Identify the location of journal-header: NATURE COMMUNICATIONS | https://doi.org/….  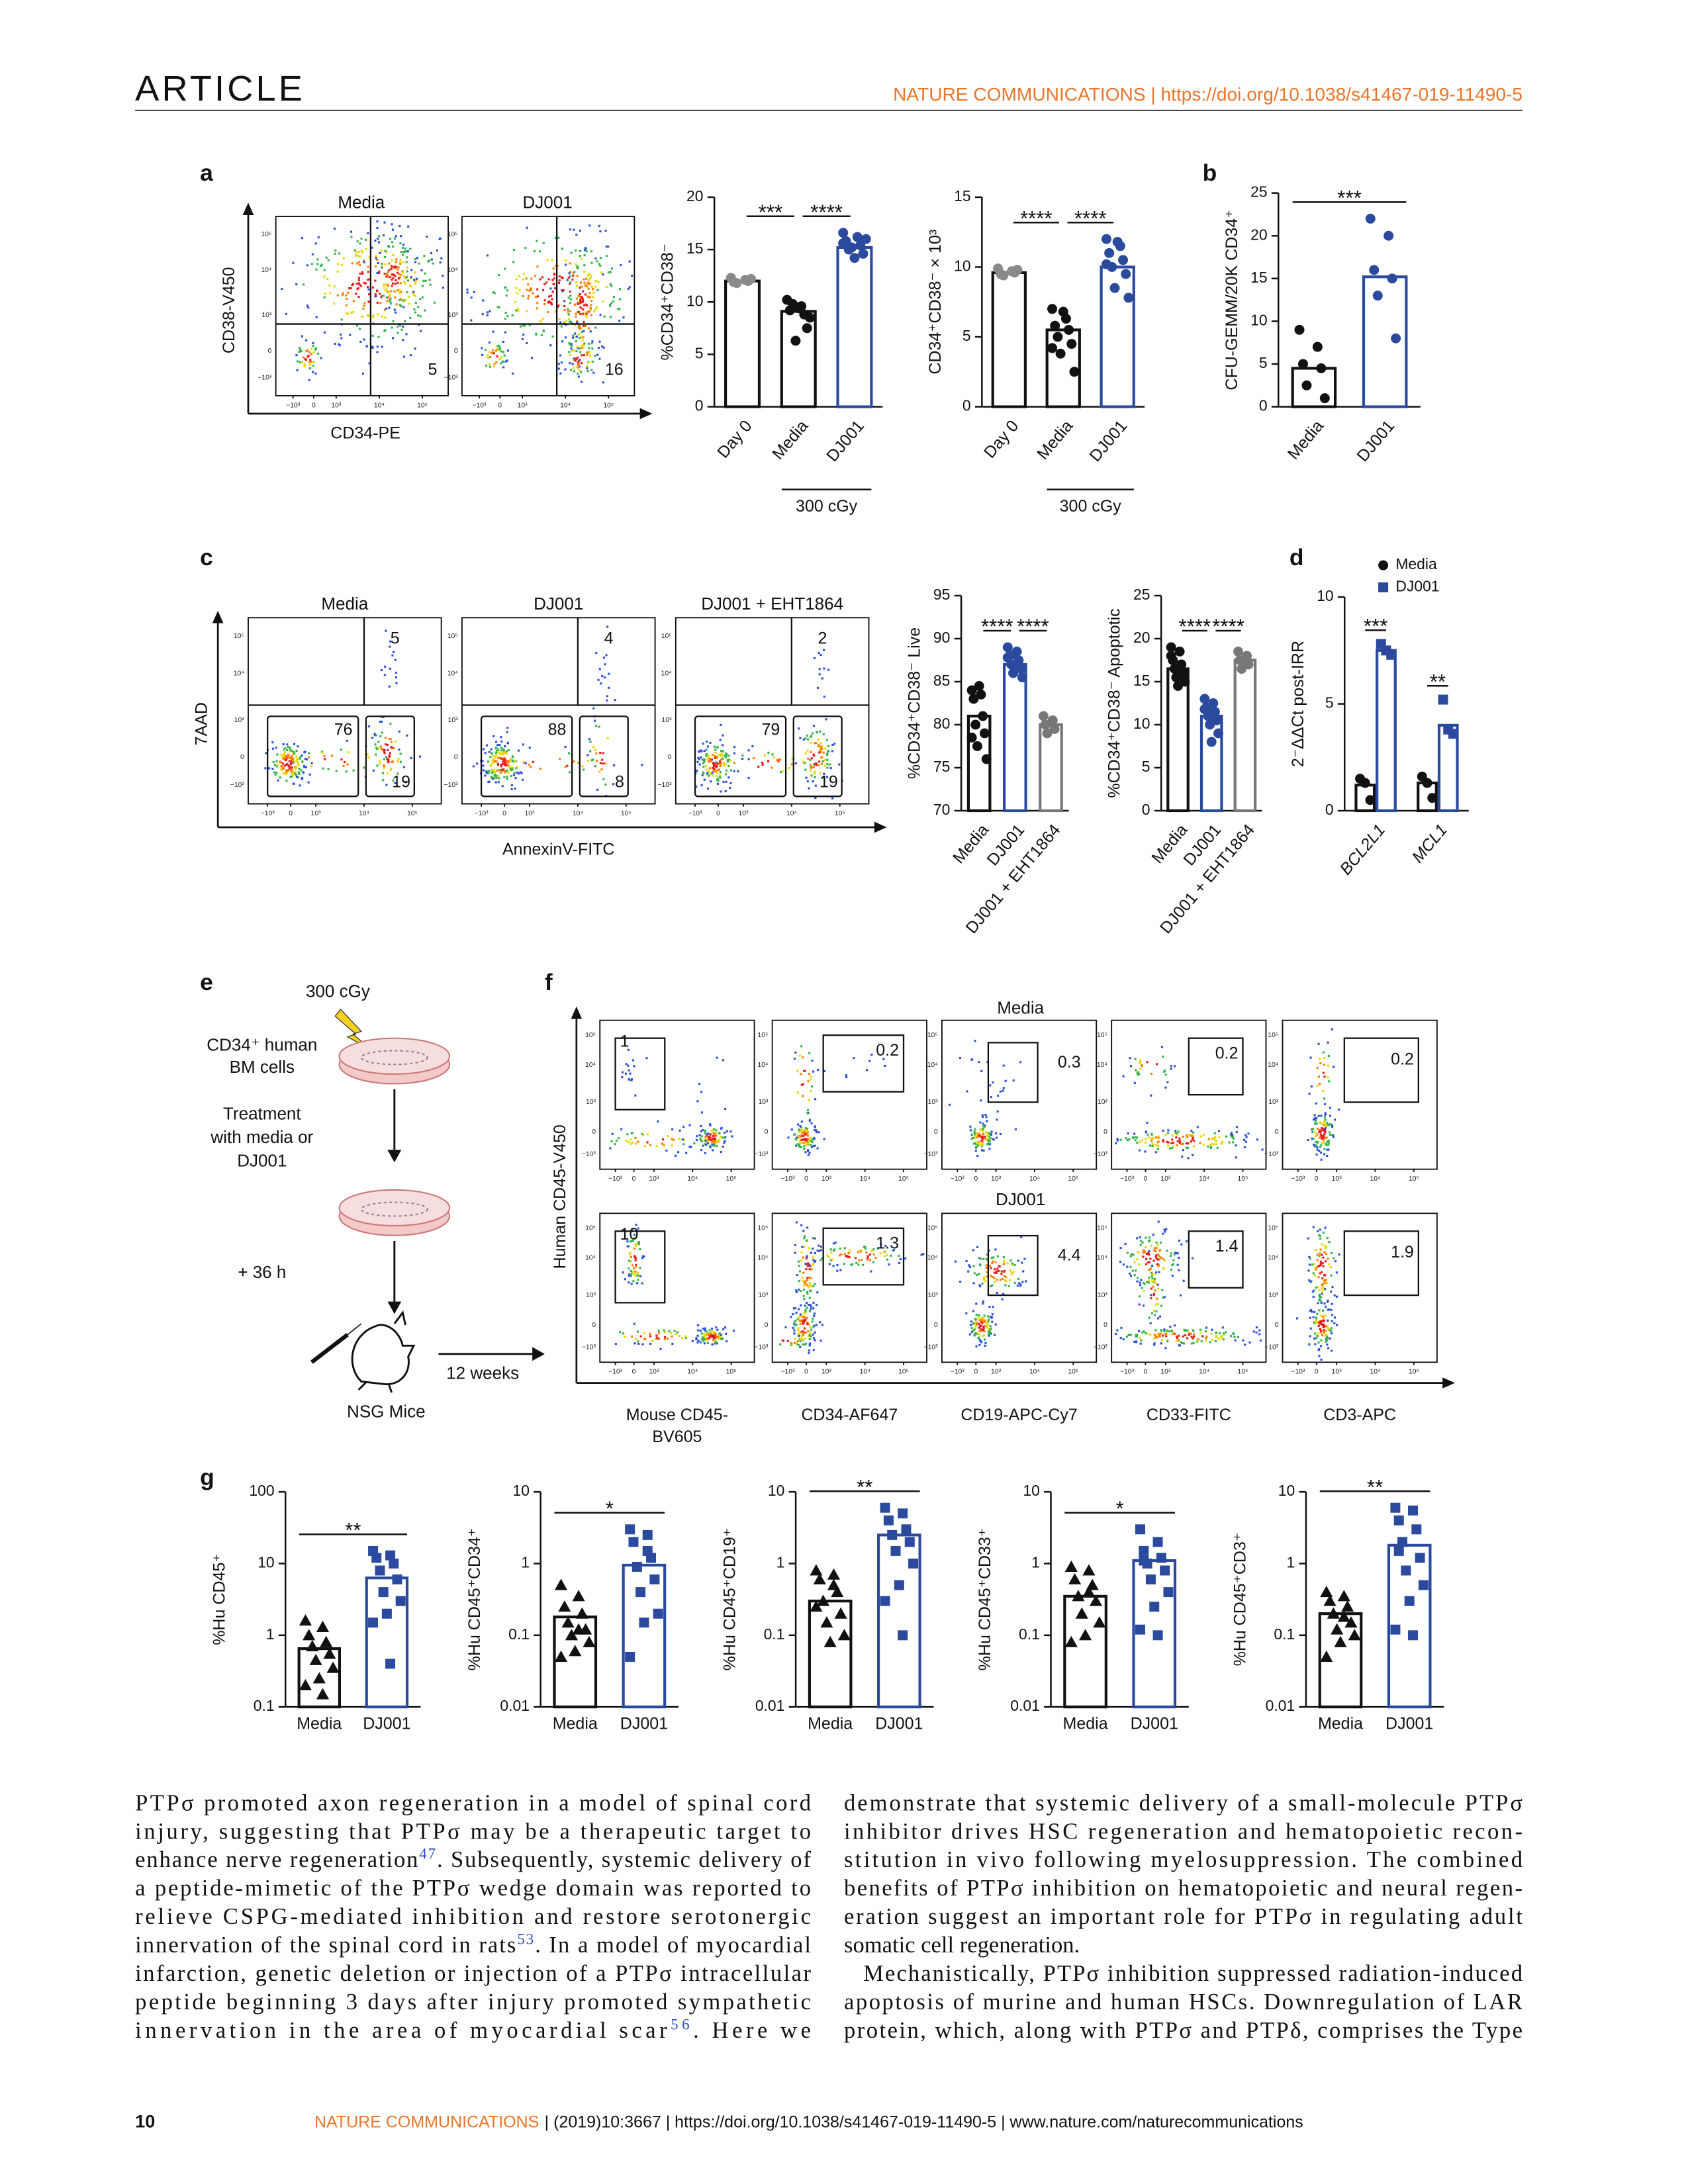
(1208, 95).